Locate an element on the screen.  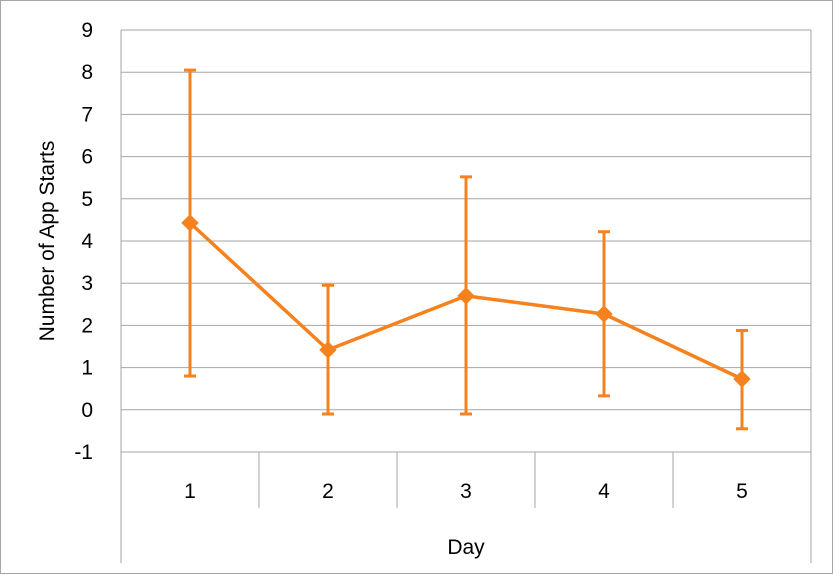
y-tick-label: 8 is located at coordinates (87, 72).